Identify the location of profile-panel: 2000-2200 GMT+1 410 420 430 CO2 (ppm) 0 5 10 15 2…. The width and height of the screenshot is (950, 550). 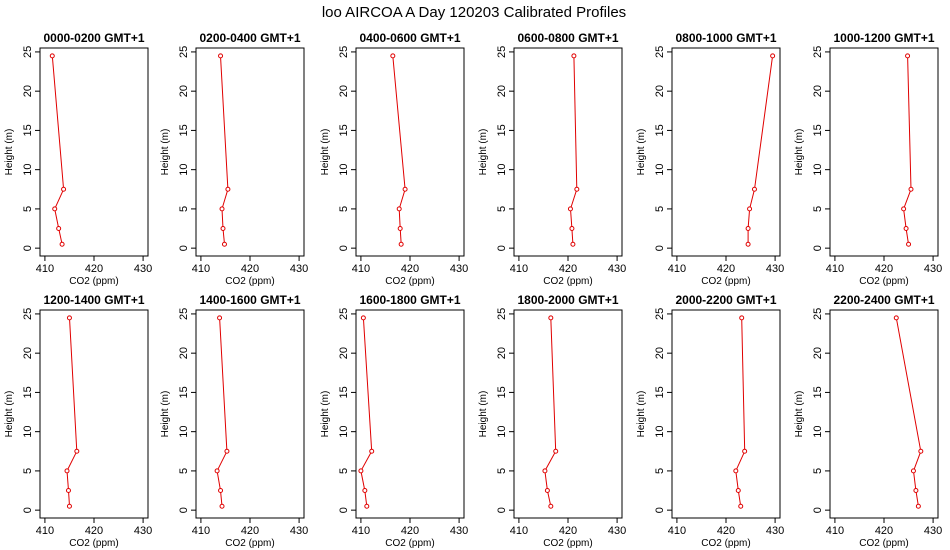
(710, 421).